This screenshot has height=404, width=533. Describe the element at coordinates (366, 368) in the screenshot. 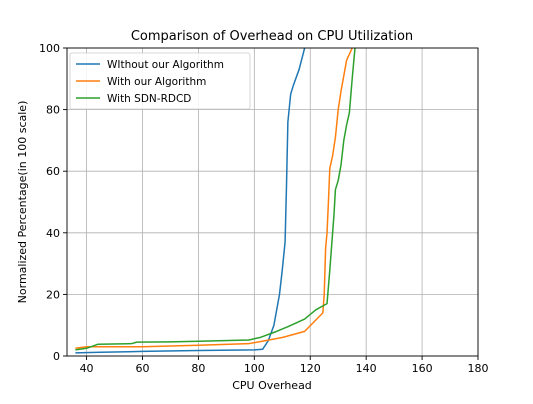

I see `x-tick-label: 140` at that location.